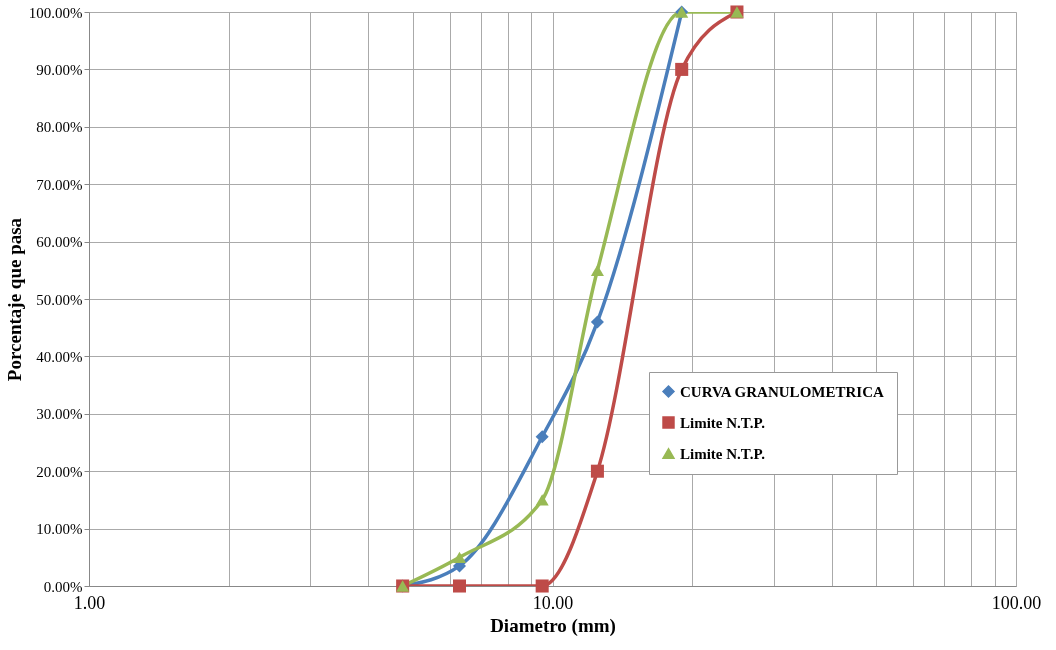  What do you see at coordinates (59, 242) in the screenshot?
I see `y-tick-label: 60.00%` at bounding box center [59, 242].